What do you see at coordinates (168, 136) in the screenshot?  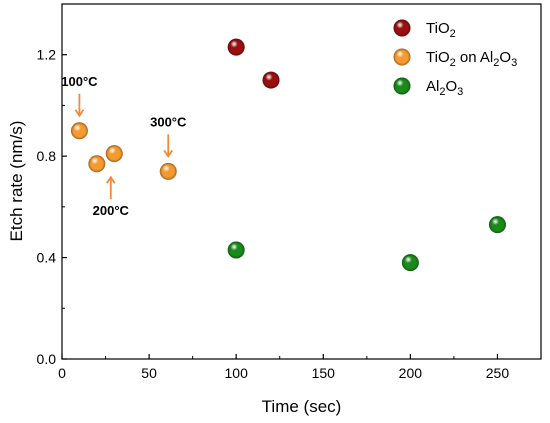 I see `annotation: 300°C` at bounding box center [168, 136].